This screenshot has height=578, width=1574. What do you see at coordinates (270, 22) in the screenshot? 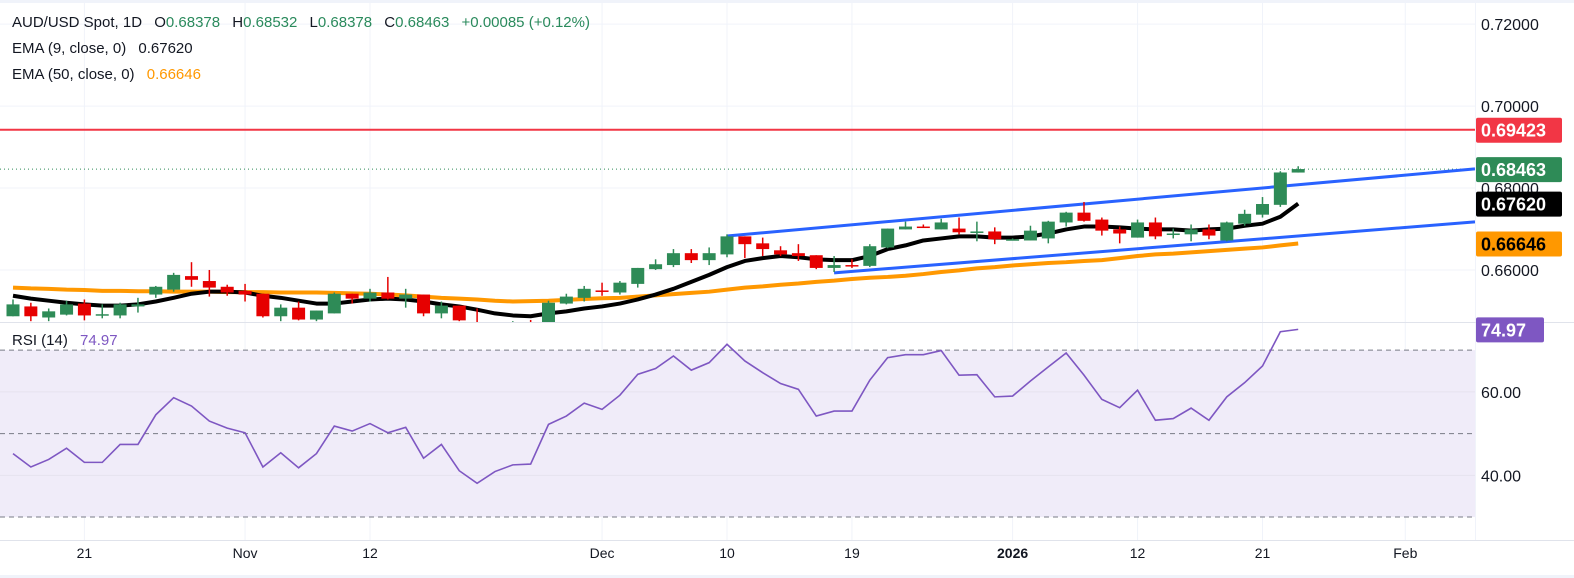
I see `high-value: 0.68532` at bounding box center [270, 22].